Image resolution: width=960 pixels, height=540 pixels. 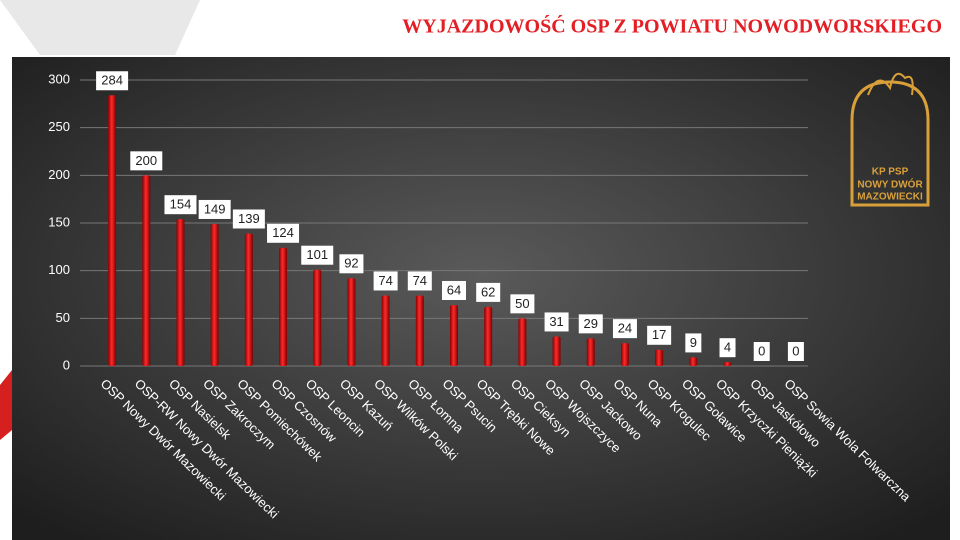 What do you see at coordinates (59, 174) in the screenshot?
I see `y-tick-label: 200` at bounding box center [59, 174].